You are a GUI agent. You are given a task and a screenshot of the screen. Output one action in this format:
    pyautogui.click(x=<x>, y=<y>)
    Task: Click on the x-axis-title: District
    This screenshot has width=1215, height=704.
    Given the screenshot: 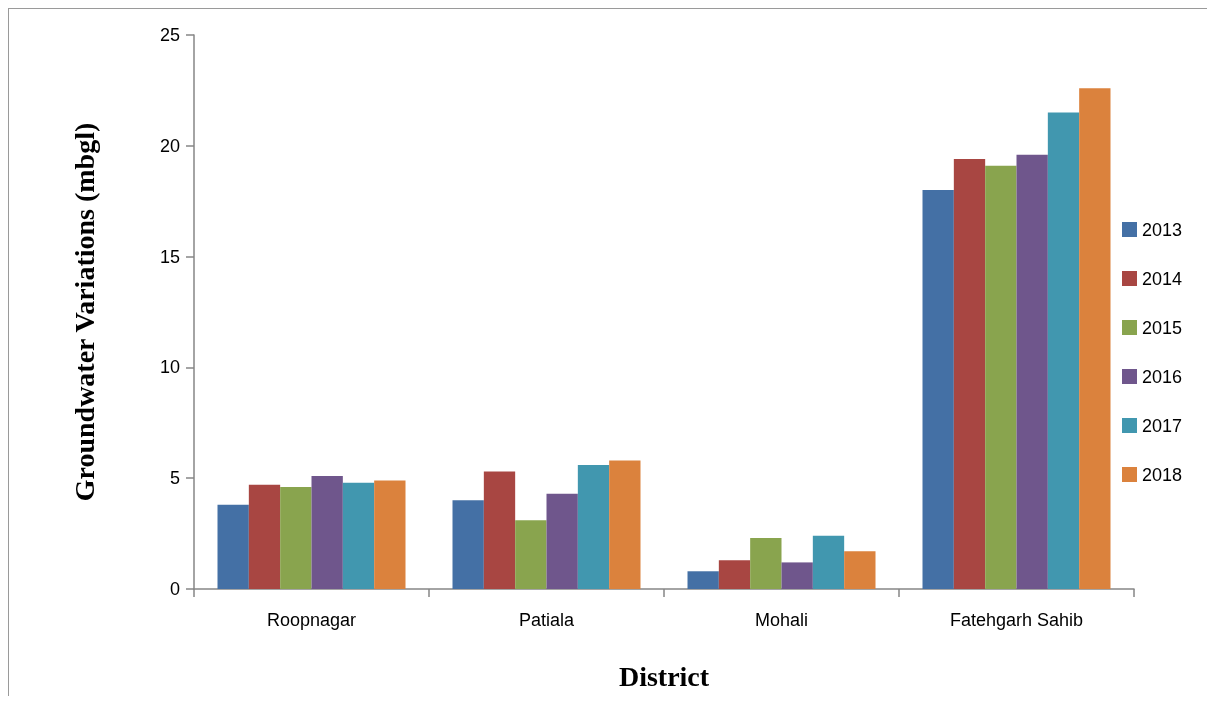 What is the action you would take?
    pyautogui.click(x=664, y=676)
    